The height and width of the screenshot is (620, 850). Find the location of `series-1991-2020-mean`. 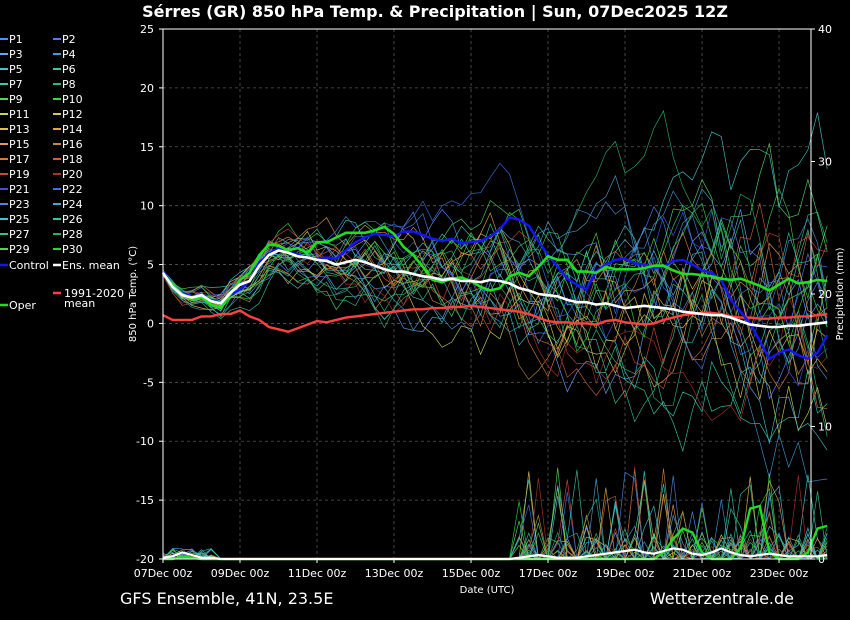

series-1991-2020-mean is located at coordinates (495, 318).